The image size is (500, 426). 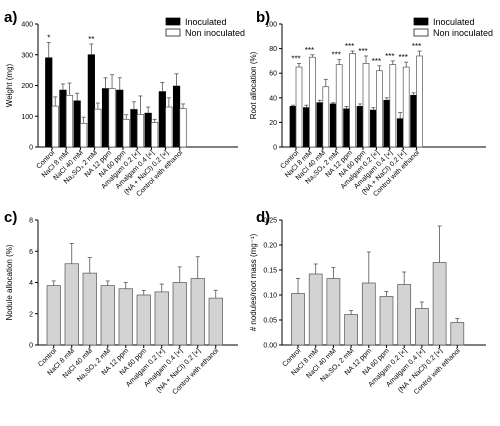 I want to click on y-tick-label: 40, so click(x=273, y=98).